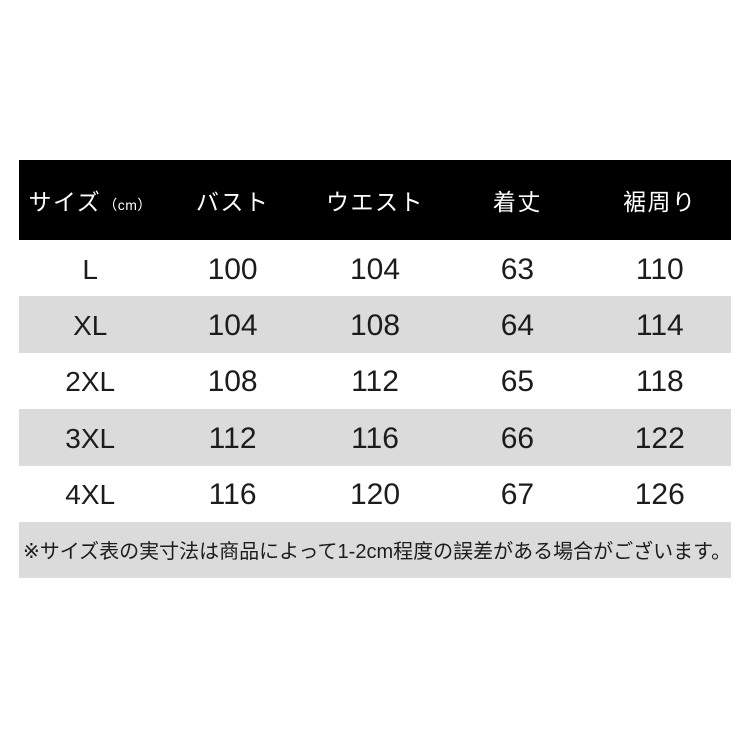 The height and width of the screenshot is (750, 750). Describe the element at coordinates (517, 438) in the screenshot. I see `length-cell: 66` at that location.